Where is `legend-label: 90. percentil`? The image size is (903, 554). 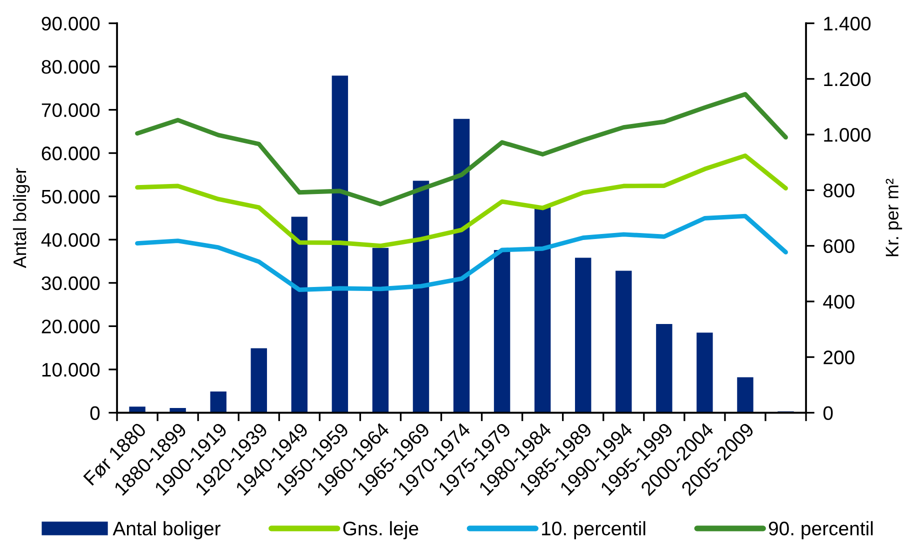 legend-label: 90. percentil is located at coordinates (820, 530).